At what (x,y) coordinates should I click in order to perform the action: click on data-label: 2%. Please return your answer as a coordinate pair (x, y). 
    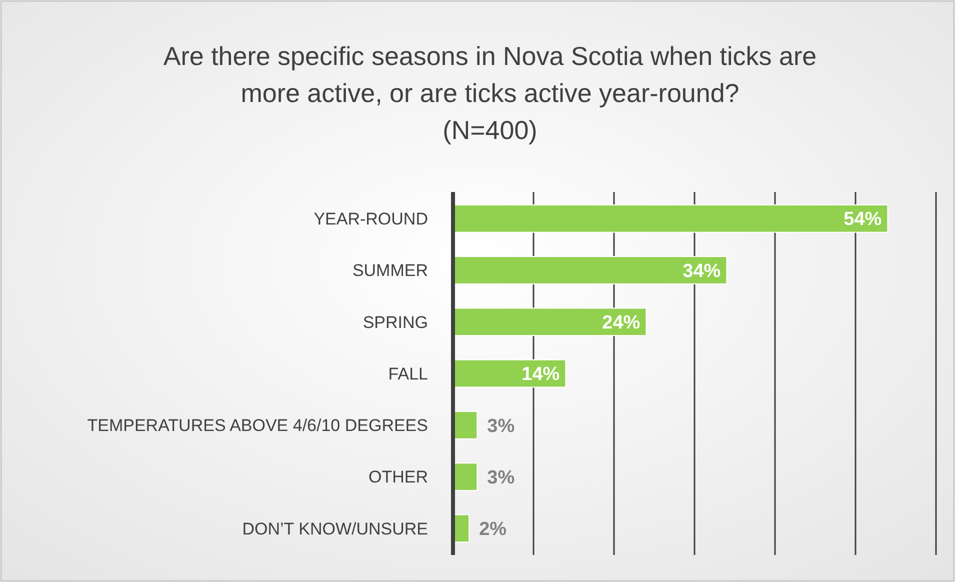
    Looking at the image, I should click on (493, 529).